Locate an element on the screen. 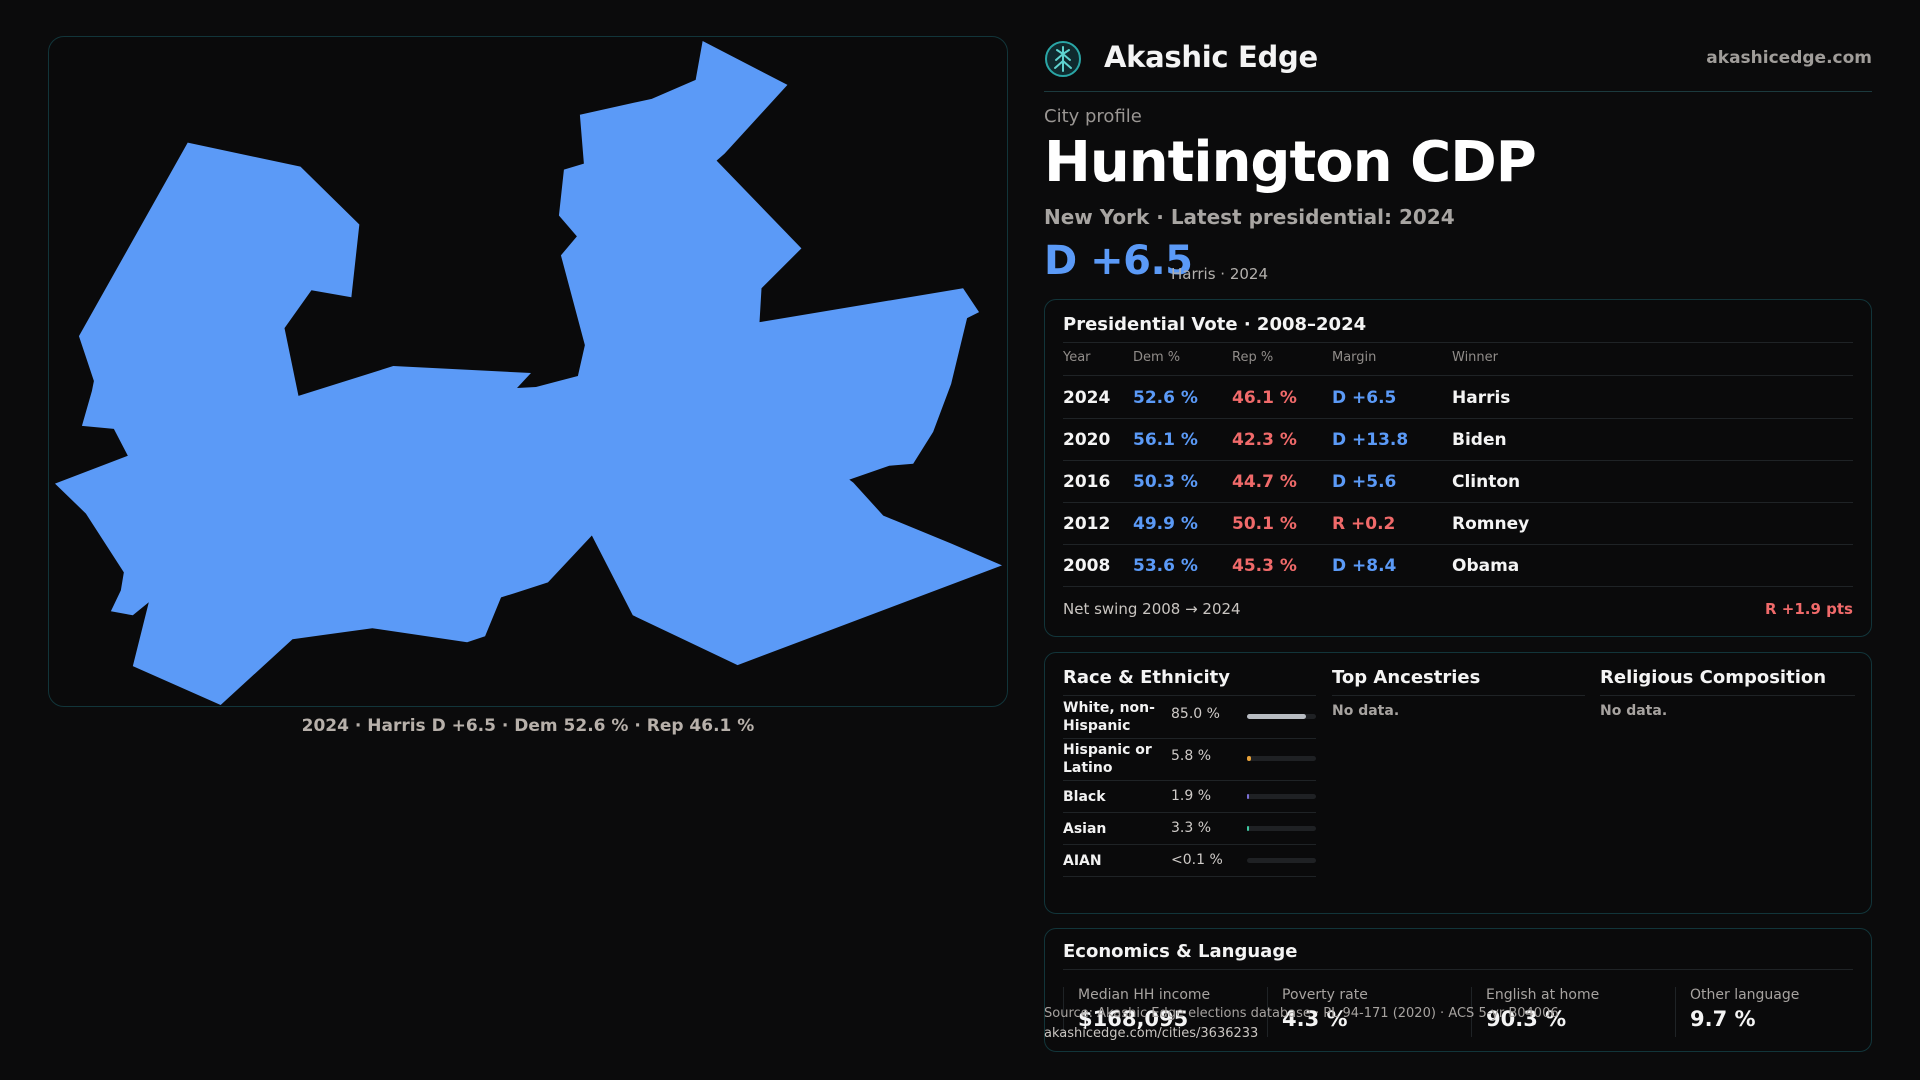 This screenshot has height=1080, width=1920. vote-table-row: 2020 56.1 % 42.3 % D +13.8 Biden is located at coordinates (1458, 440).